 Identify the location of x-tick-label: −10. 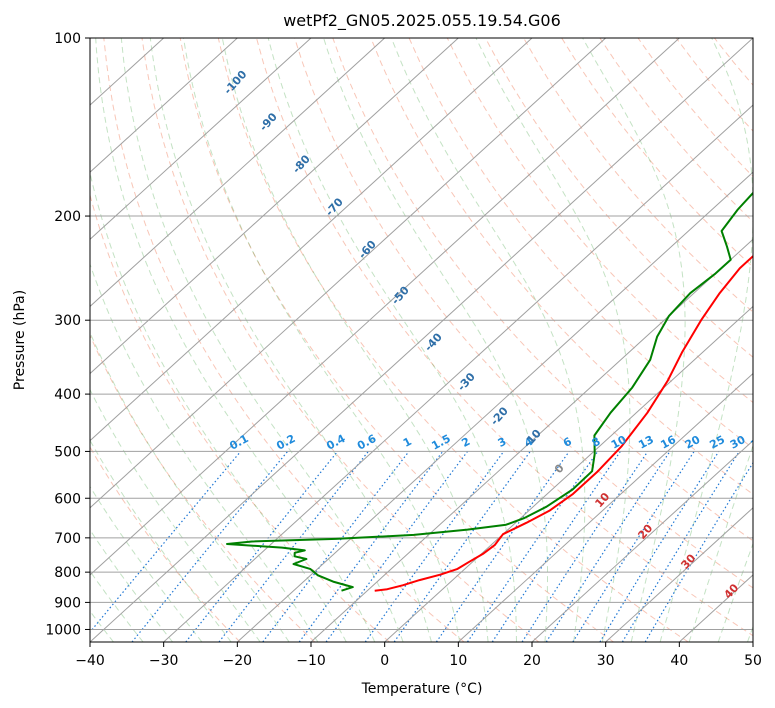
(311, 661).